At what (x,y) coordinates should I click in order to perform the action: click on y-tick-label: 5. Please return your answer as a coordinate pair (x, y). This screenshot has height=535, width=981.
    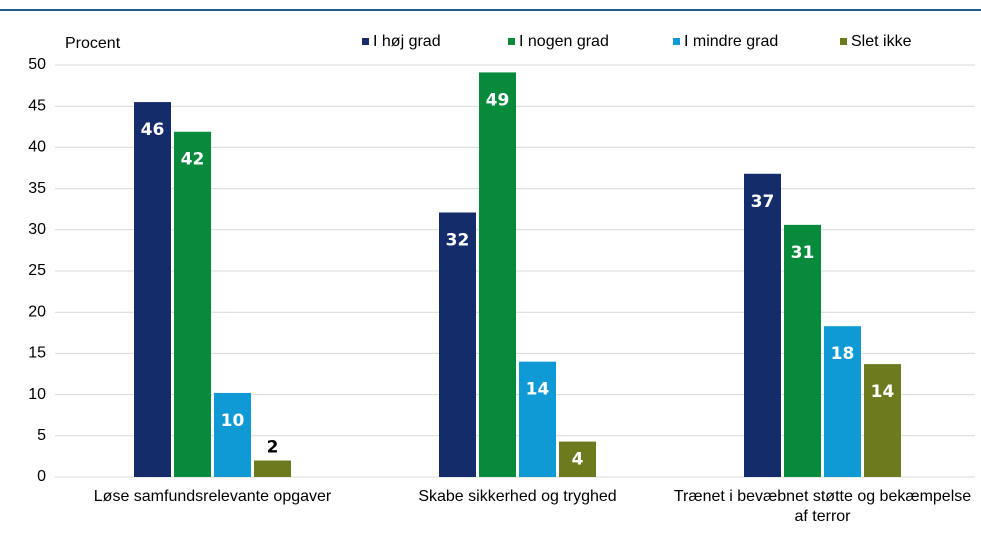
    Looking at the image, I should click on (41, 435).